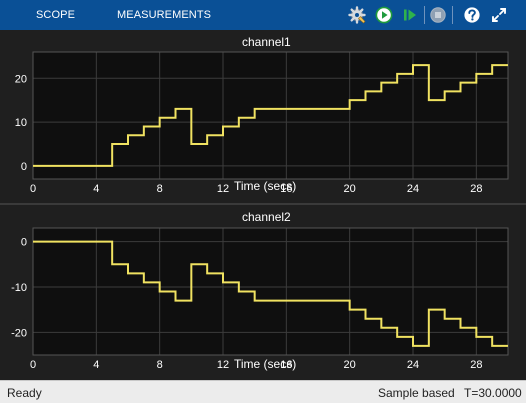 Image resolution: width=526 pixels, height=403 pixels. What do you see at coordinates (263, 15) in the screenshot?
I see `toolstrip: SCOPE MEASUREMENTS` at bounding box center [263, 15].